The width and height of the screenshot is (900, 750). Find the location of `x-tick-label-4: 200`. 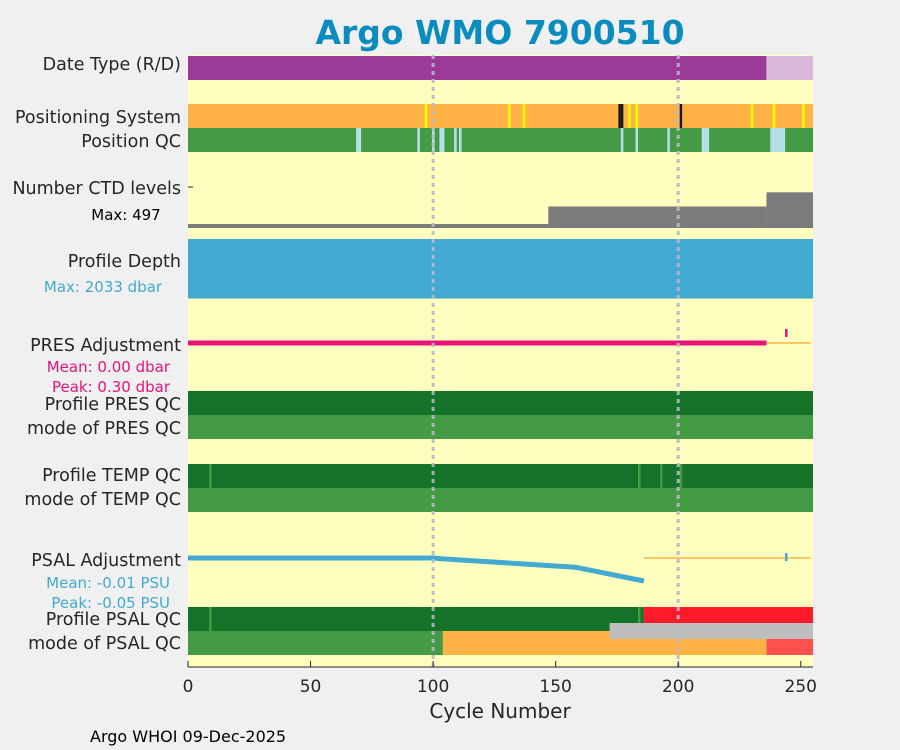

x-tick-label-4: 200 is located at coordinates (678, 687).